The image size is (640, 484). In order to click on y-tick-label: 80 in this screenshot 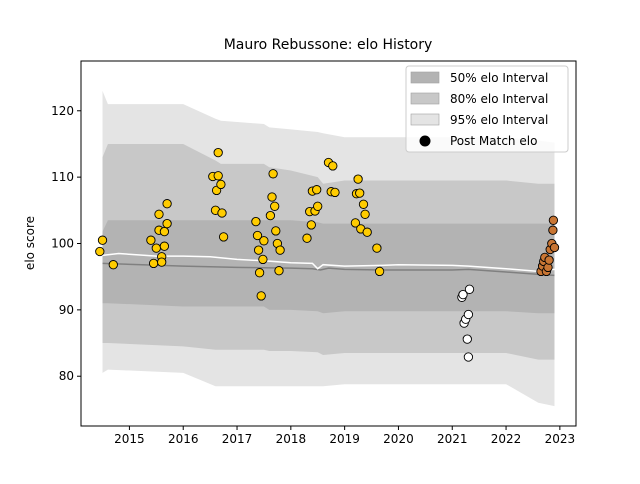, I will do `click(66, 376)`.